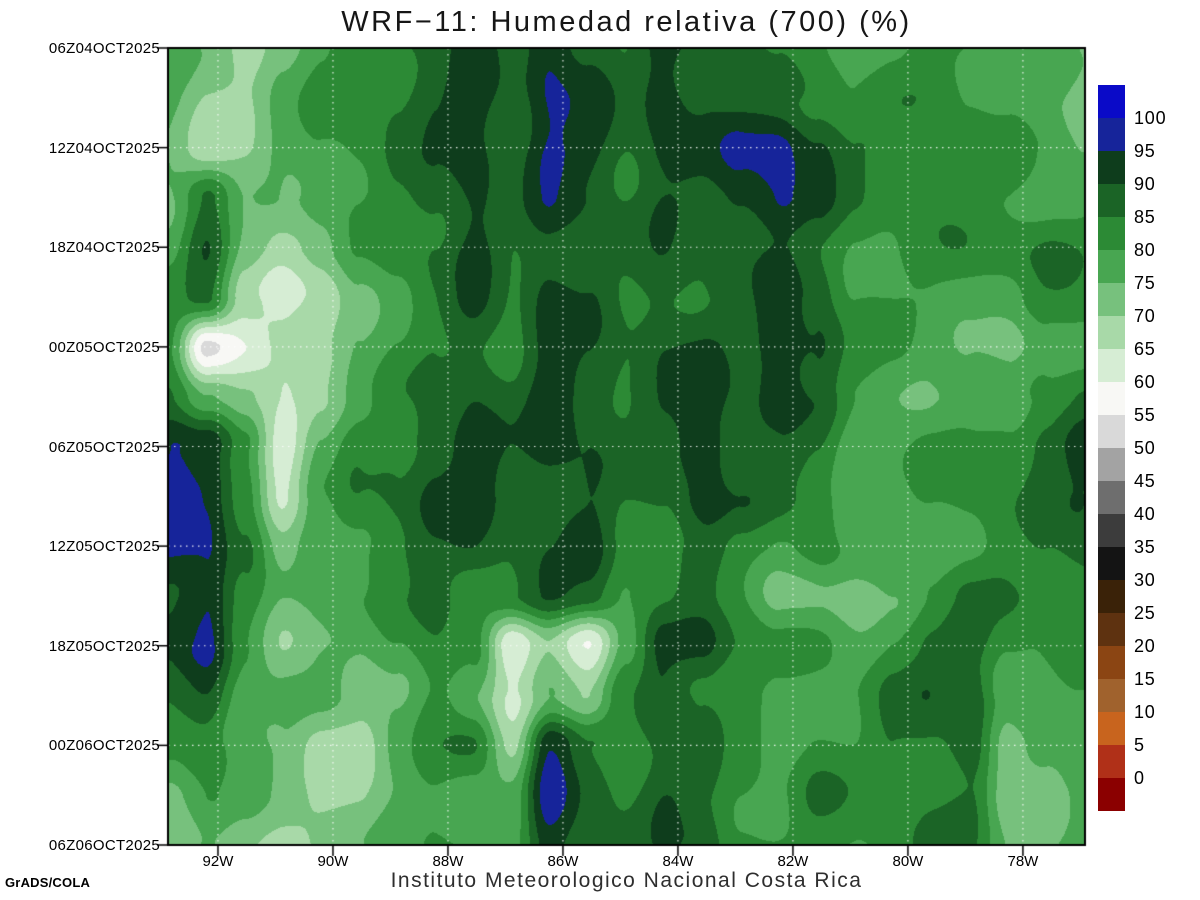 The image size is (1200, 900). I want to click on colorbar-label: 60, so click(1145, 382).